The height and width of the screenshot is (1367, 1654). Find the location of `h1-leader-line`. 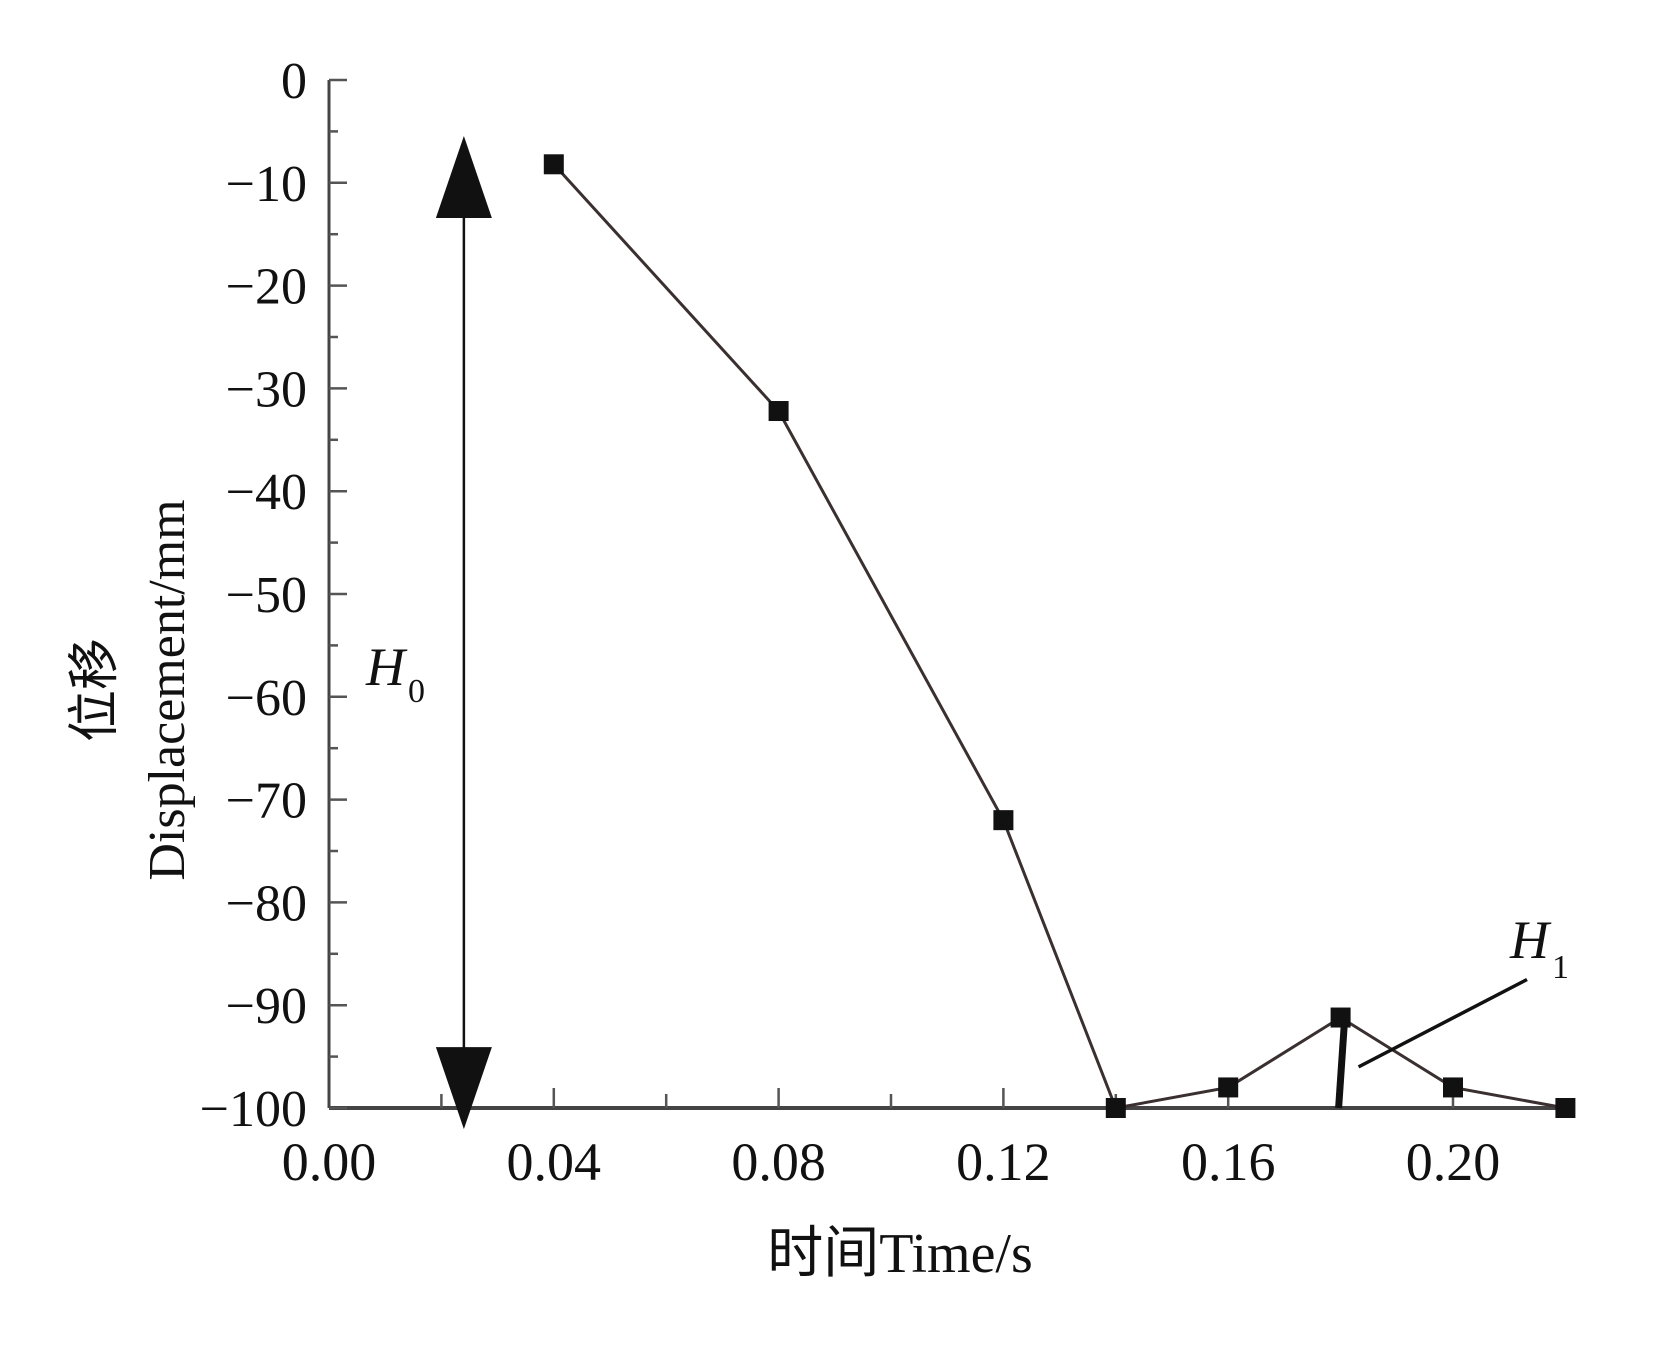

h1-leader-line is located at coordinates (1442, 1023).